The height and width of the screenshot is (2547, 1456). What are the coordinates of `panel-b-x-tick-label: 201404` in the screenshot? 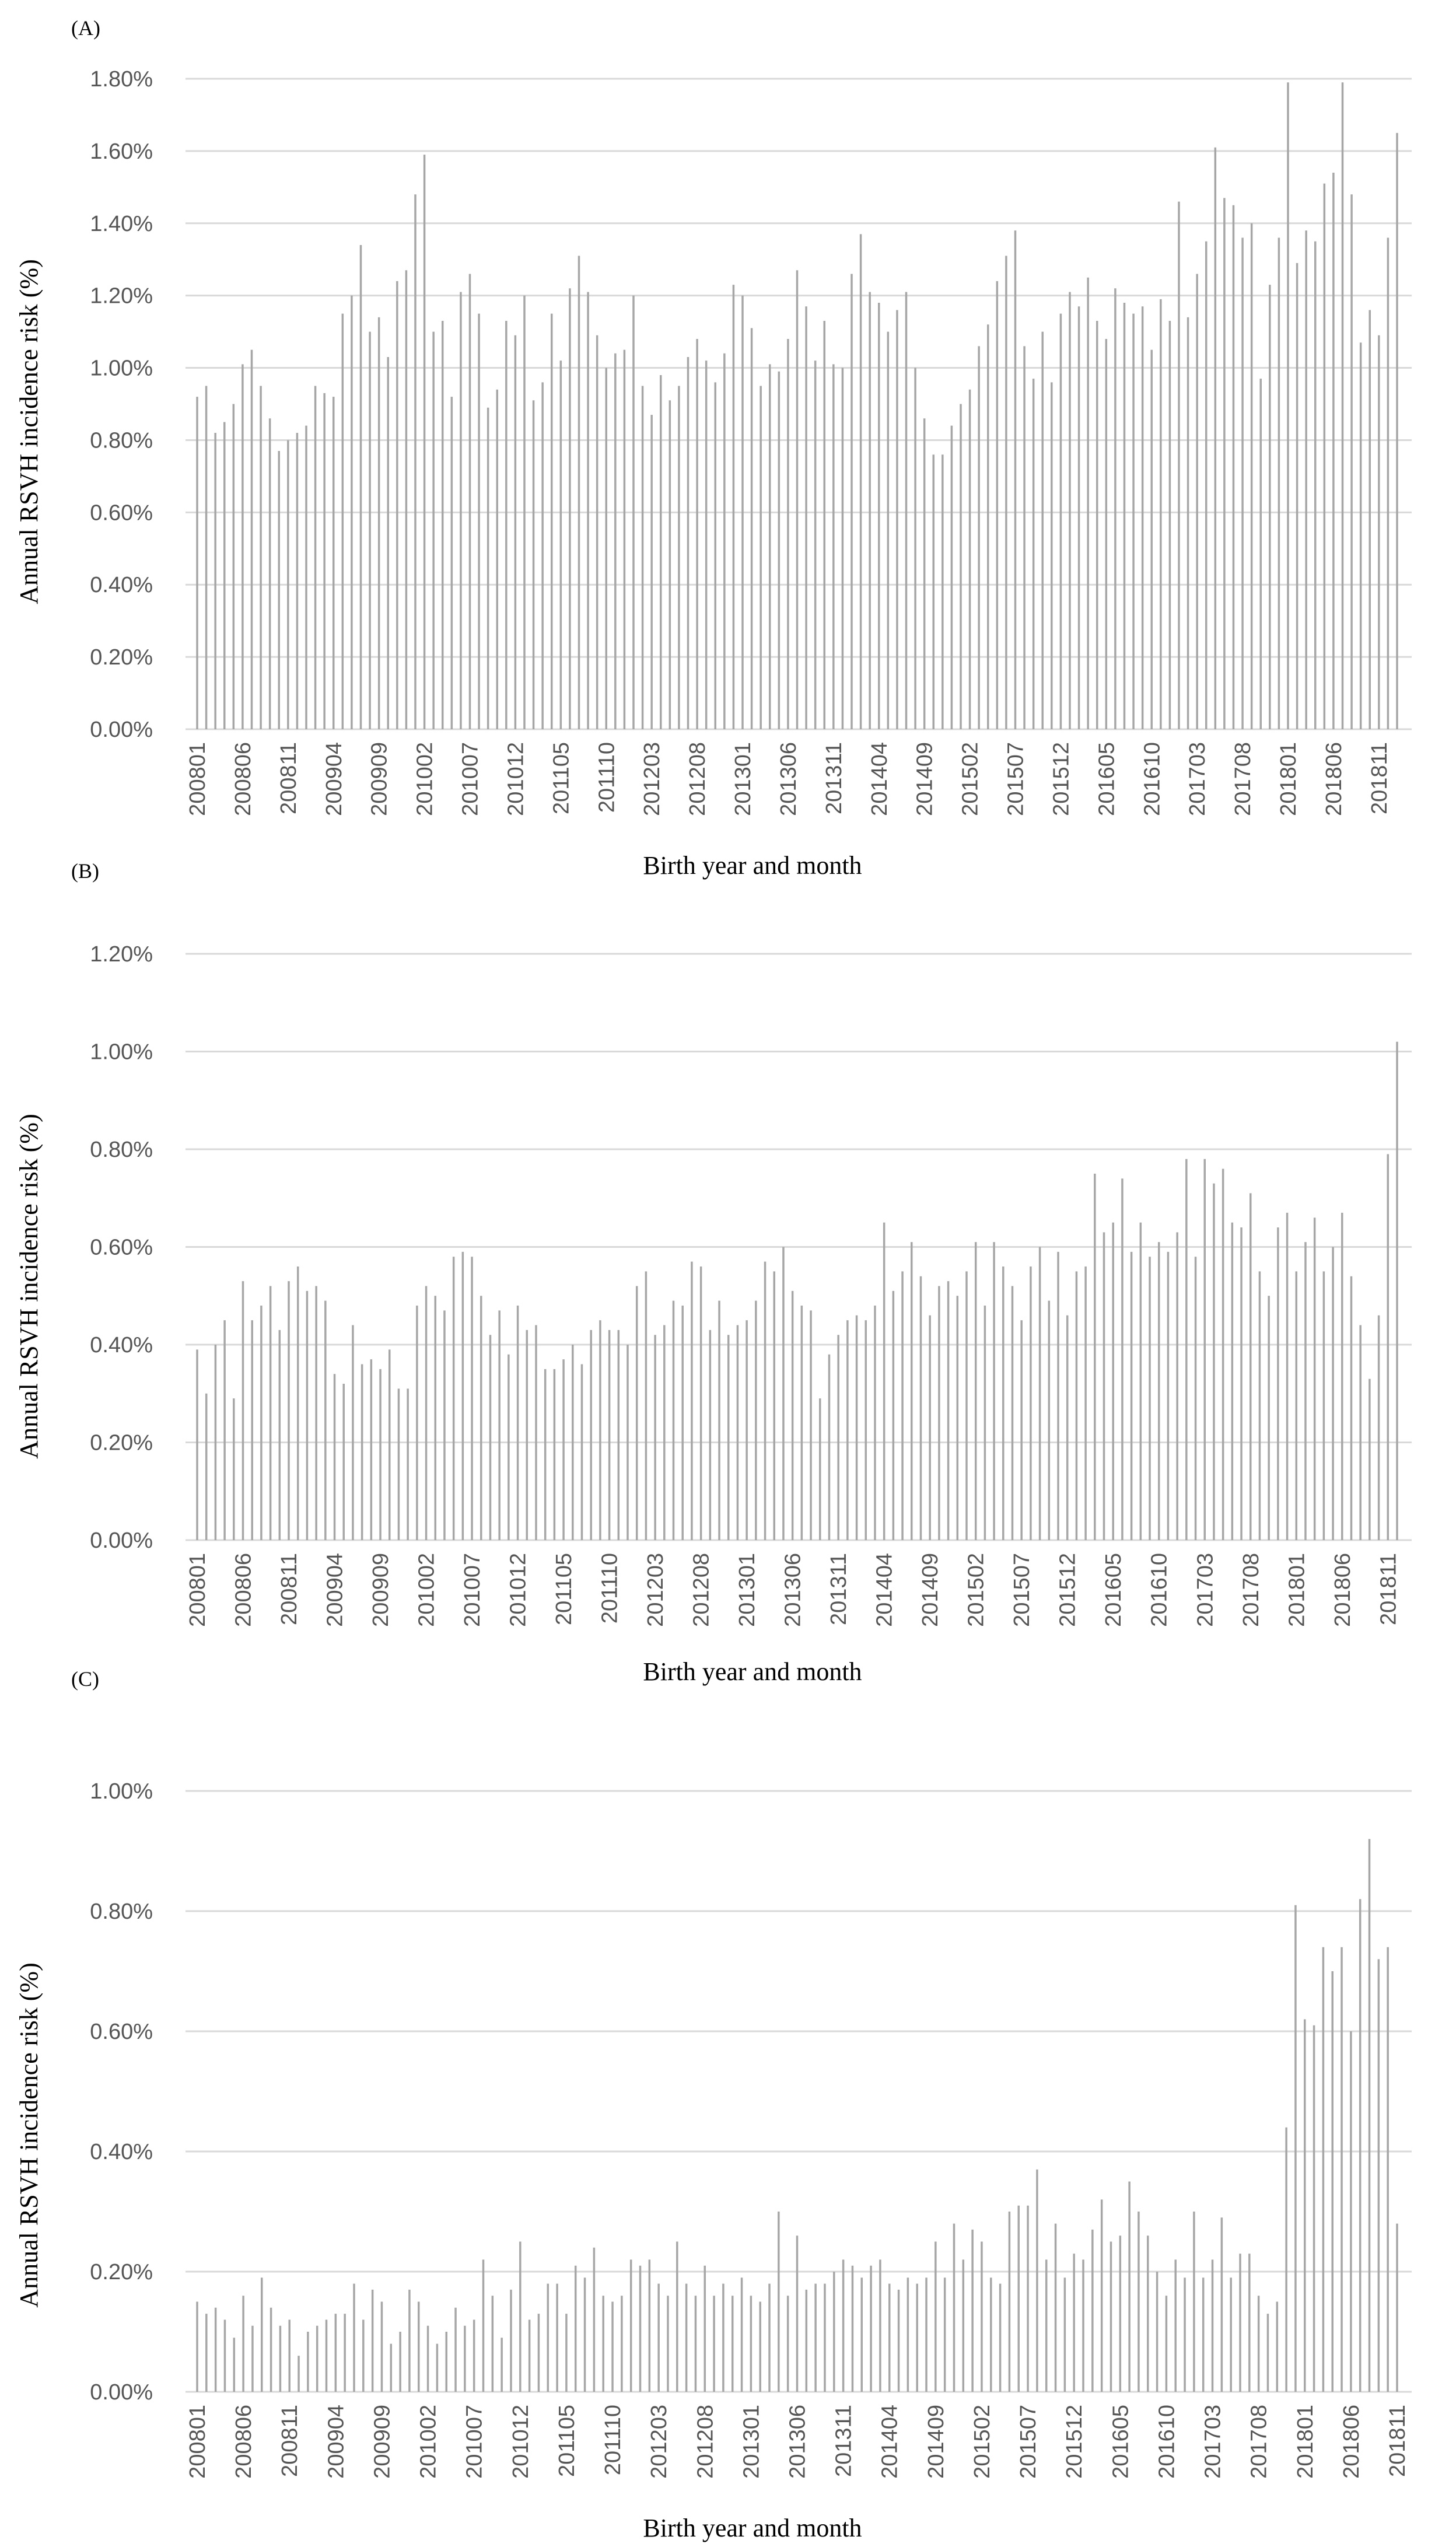 It's located at (885, 1590).